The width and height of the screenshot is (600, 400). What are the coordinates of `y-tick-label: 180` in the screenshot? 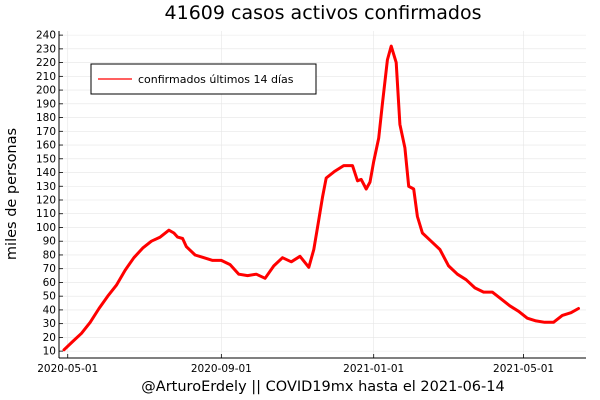 It's located at (46, 118).